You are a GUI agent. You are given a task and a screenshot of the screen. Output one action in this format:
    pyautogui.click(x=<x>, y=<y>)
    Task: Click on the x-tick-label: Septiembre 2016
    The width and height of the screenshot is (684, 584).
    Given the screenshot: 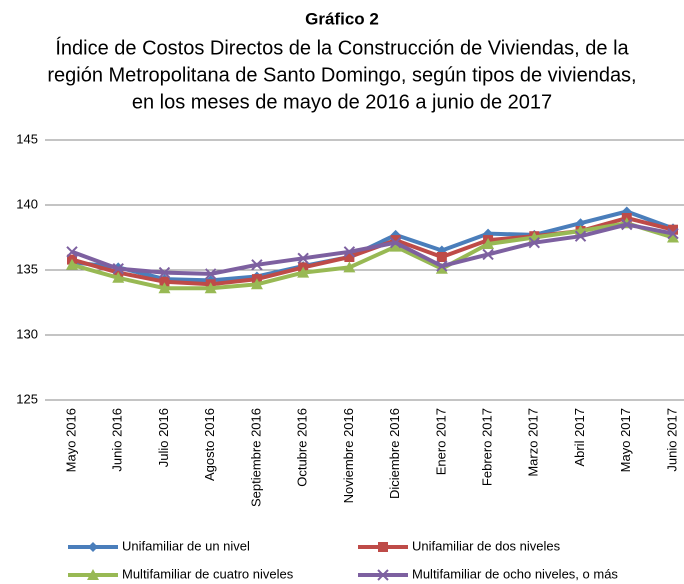 What is the action you would take?
    pyautogui.click(x=255, y=457)
    